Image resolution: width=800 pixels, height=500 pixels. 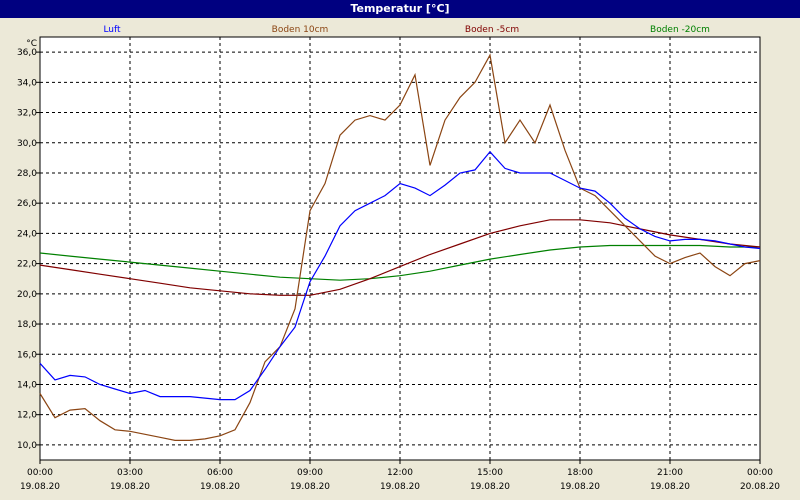 I want to click on chart-title: Temperatur [°C], so click(x=400, y=9).